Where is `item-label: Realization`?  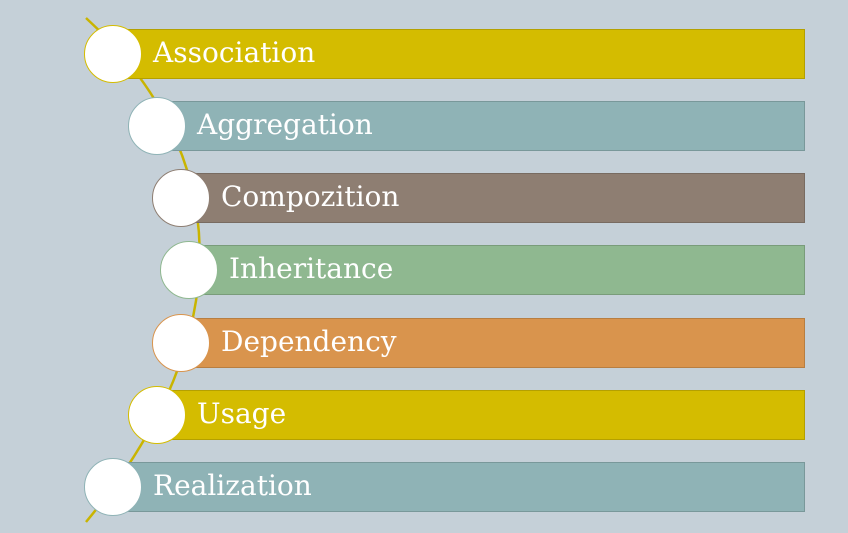 item-label: Realization is located at coordinates (232, 485).